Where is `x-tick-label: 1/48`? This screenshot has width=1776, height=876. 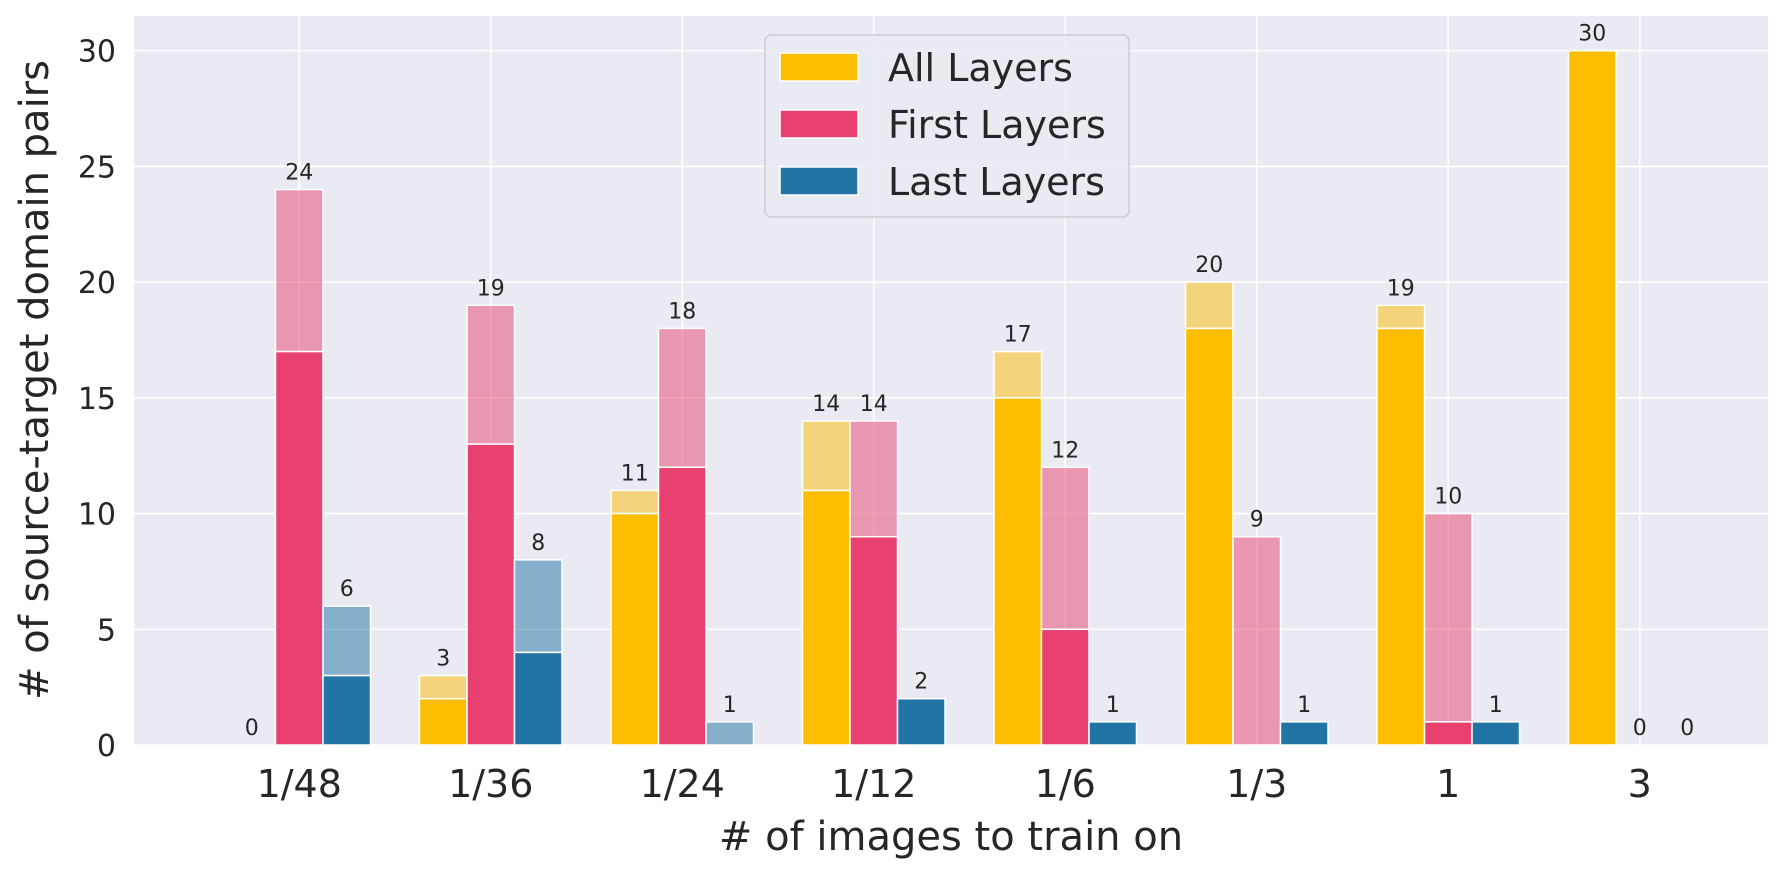 x-tick-label: 1/48 is located at coordinates (299, 784).